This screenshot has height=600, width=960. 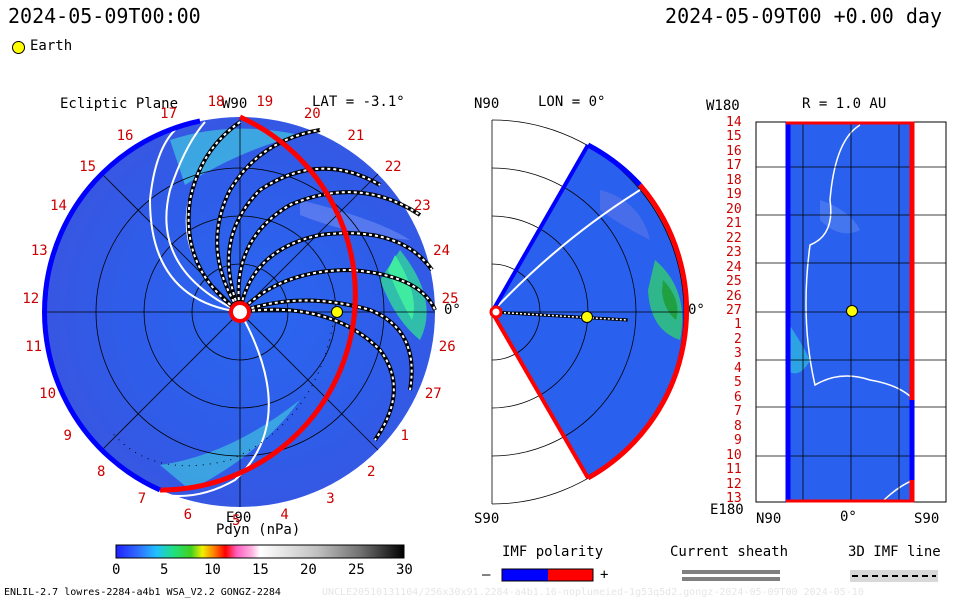 What do you see at coordinates (734, 238) in the screenshot?
I see `shell-y-tick-label: 22` at bounding box center [734, 238].